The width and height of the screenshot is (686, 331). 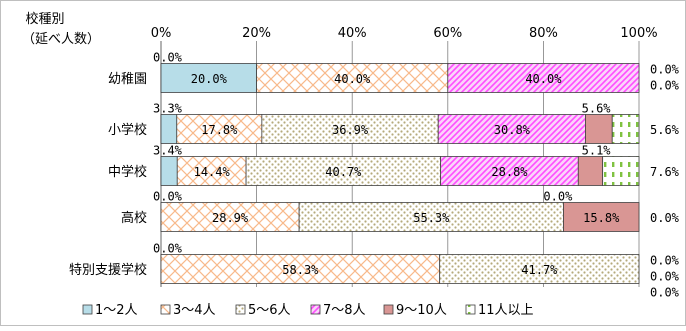 I want to click on data-label: 40.7%, so click(x=343, y=172).